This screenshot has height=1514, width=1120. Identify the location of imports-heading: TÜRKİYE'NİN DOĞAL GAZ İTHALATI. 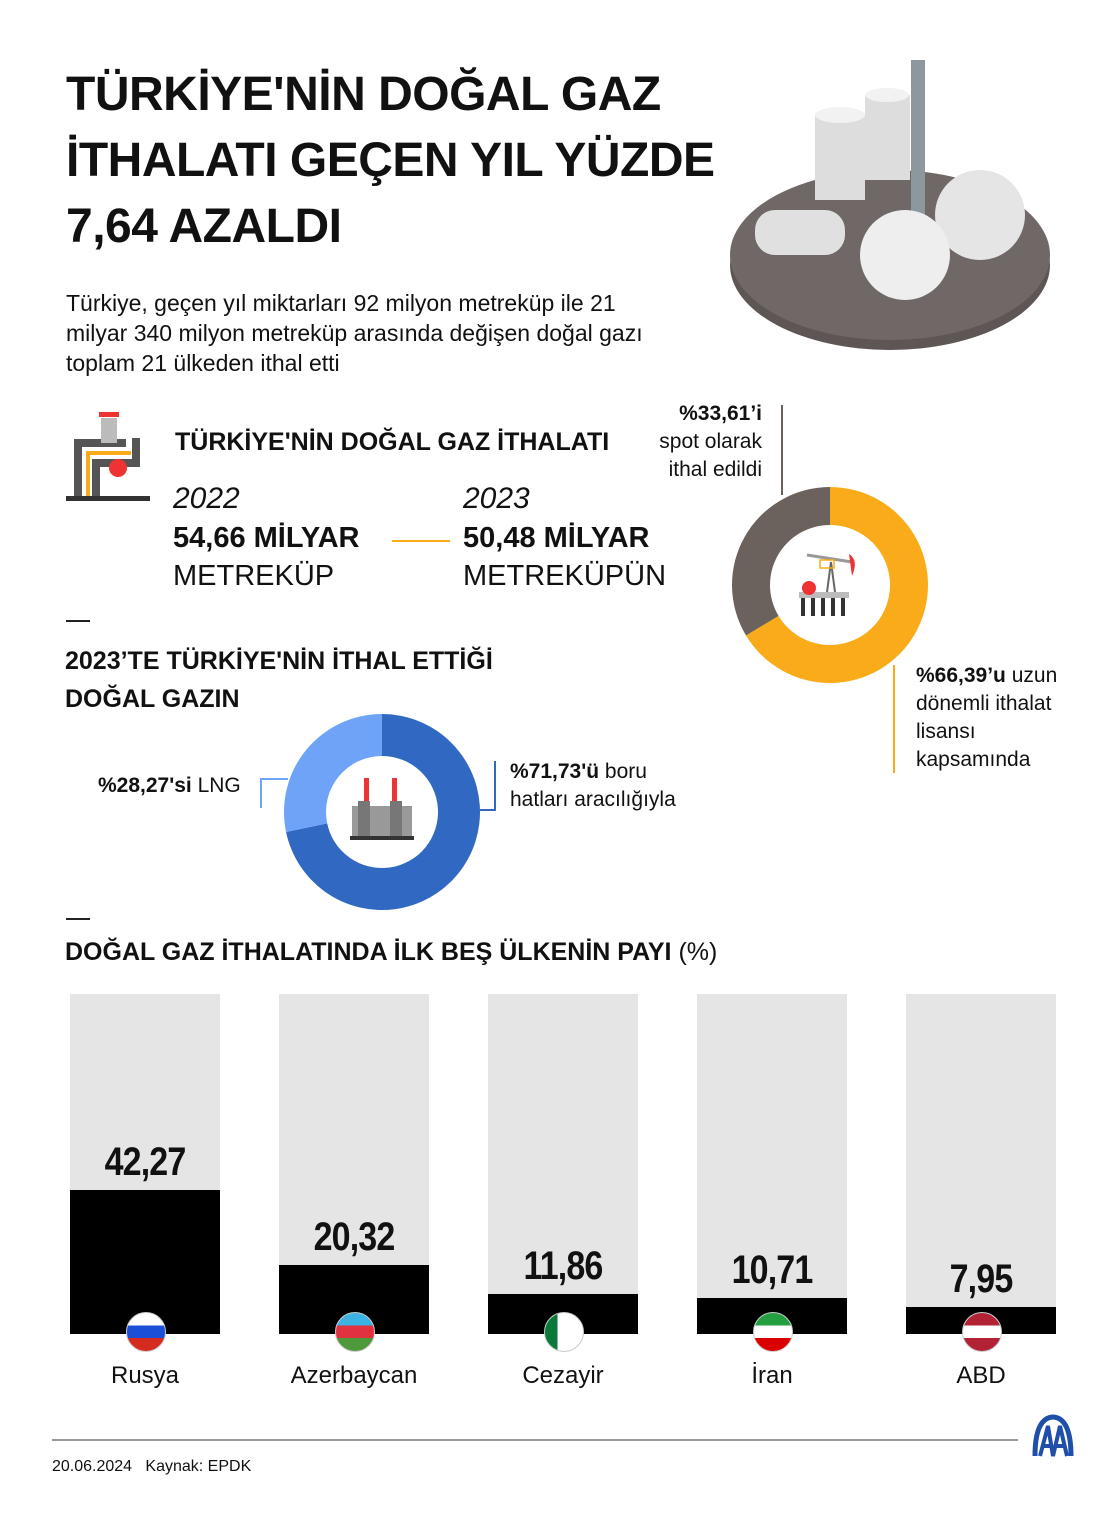
(392, 442).